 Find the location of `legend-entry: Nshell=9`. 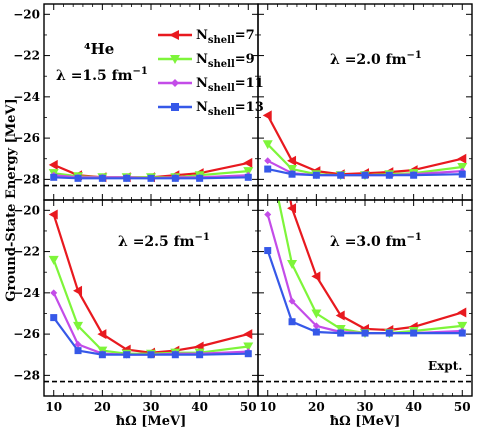

legend-entry: Nshell=9 is located at coordinates (206, 61).